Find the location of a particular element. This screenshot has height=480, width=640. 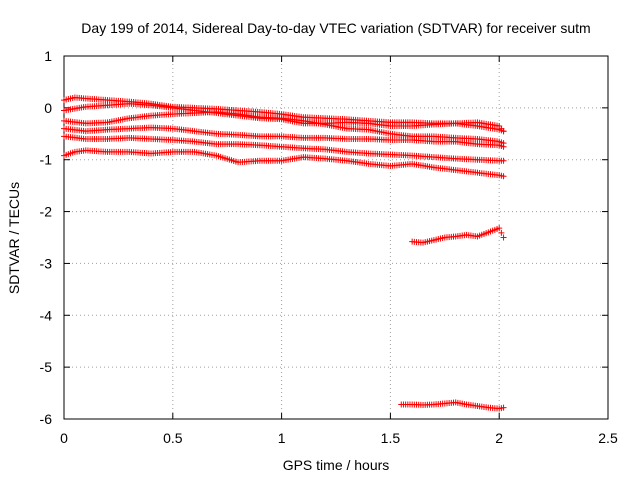

x-tick-label: 1 is located at coordinates (282, 438).